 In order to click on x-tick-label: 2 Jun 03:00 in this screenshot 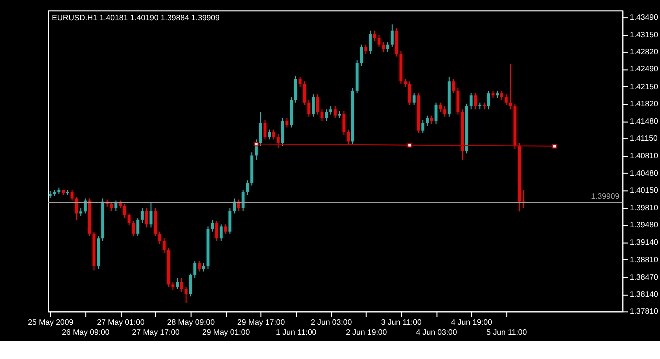, I will do `click(331, 322)`.